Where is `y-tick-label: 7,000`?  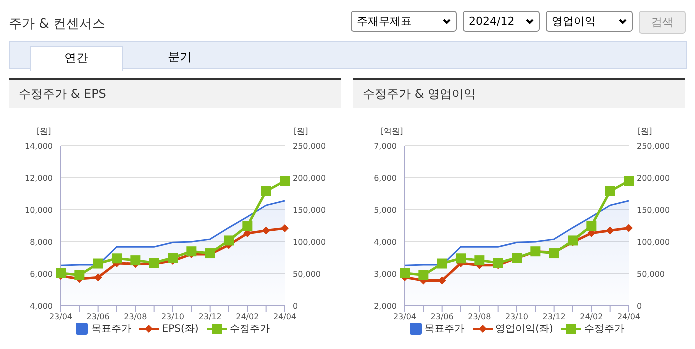
y-tick-label: 7,000 is located at coordinates (385, 146).